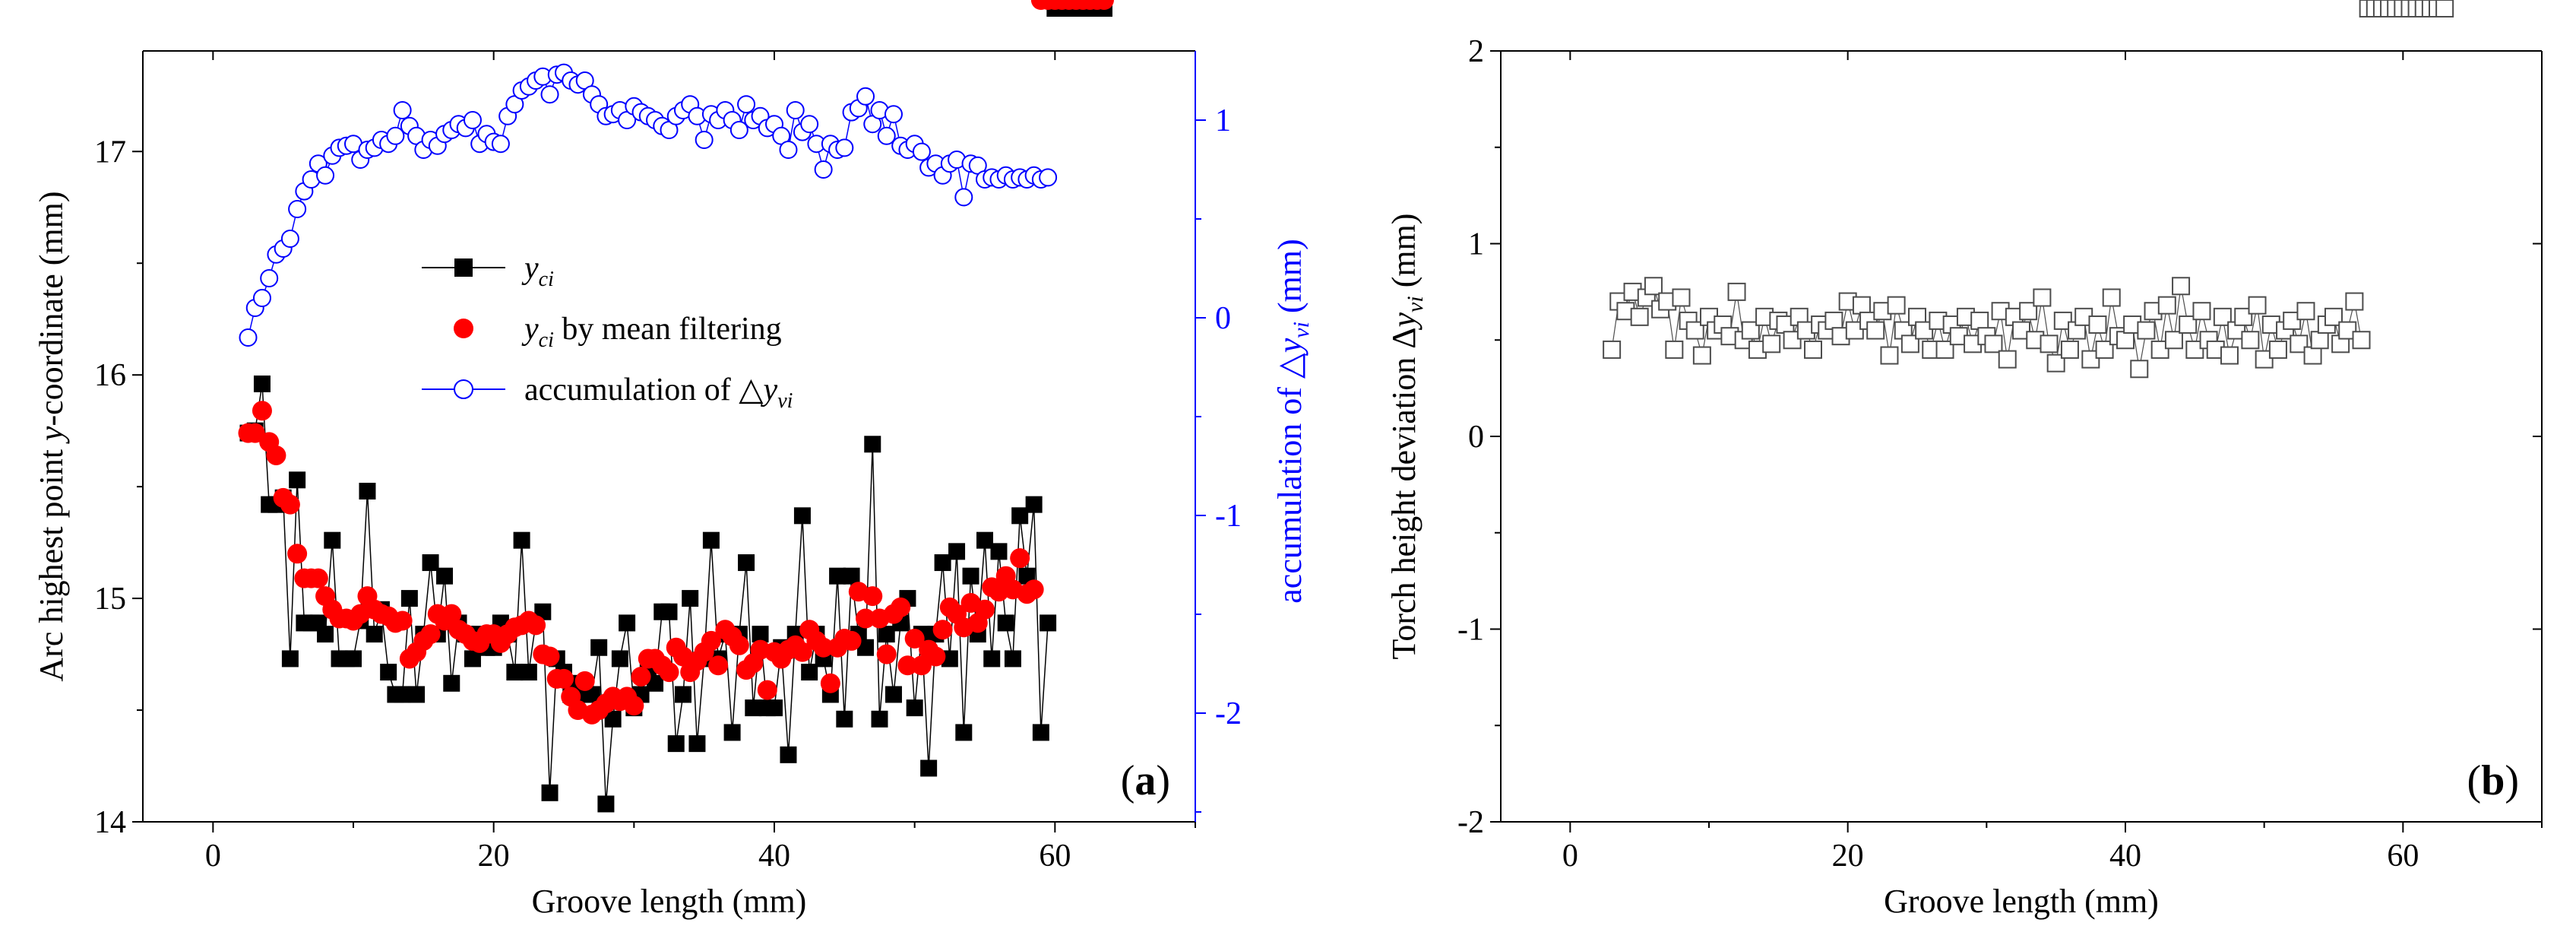  Describe the element at coordinates (2029, 189) in the screenshot. I see `series-torch-height-deviation` at that location.